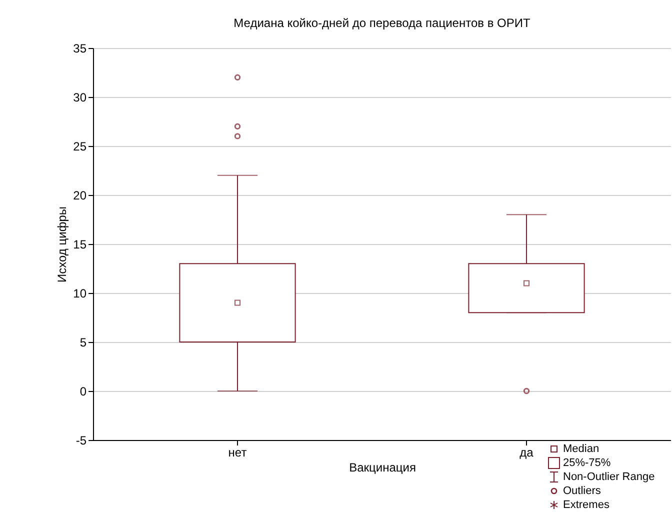  What do you see at coordinates (81, 441) in the screenshot?
I see `y-tick-label: -5` at bounding box center [81, 441].